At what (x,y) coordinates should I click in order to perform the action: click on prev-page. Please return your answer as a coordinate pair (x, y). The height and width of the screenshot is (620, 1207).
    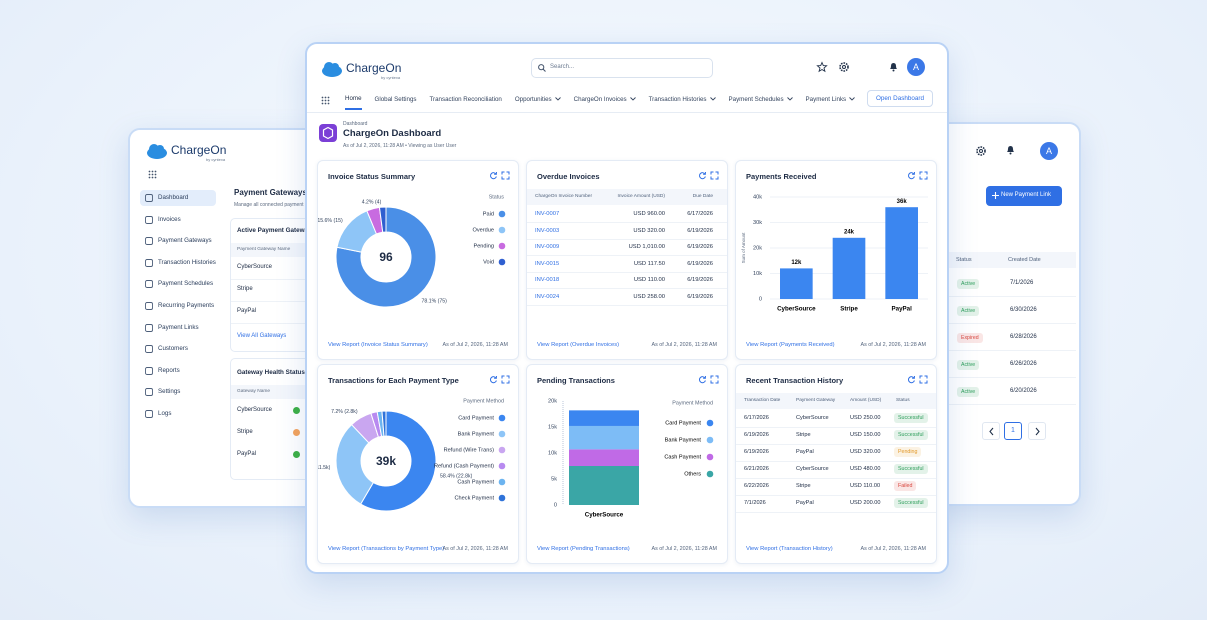
    Looking at the image, I should click on (991, 431).